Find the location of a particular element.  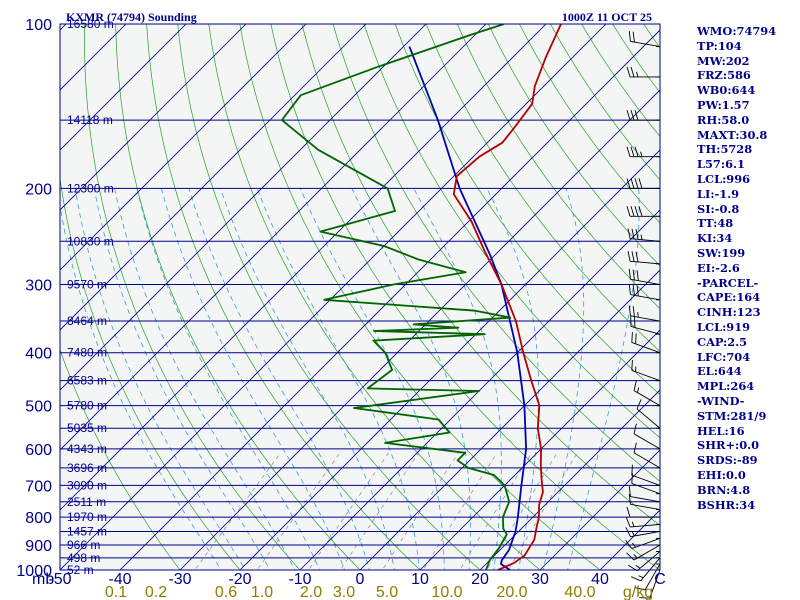

index-line: BSHR:34 is located at coordinates (726, 504).